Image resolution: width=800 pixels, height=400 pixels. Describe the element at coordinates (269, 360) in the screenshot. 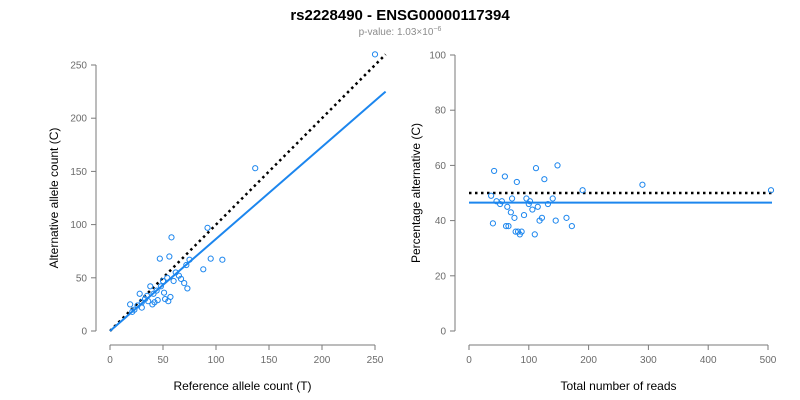

I see `x-tick-label: 150` at that location.